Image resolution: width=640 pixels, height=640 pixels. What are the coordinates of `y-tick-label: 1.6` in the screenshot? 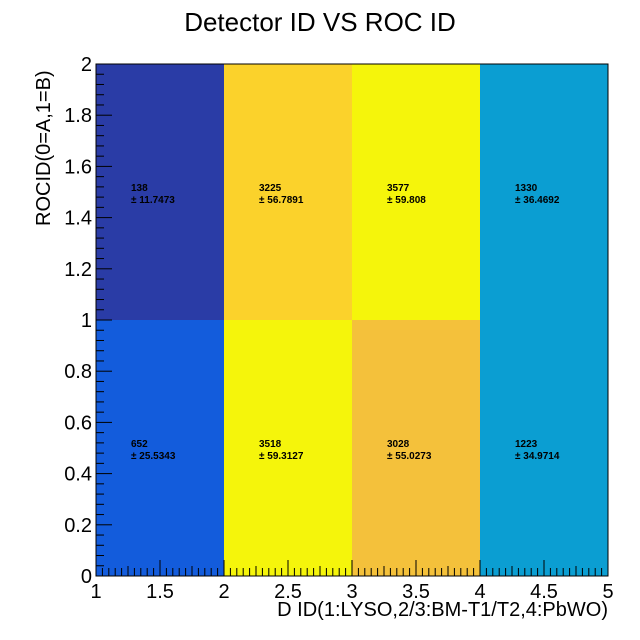 It's located at (78, 167).